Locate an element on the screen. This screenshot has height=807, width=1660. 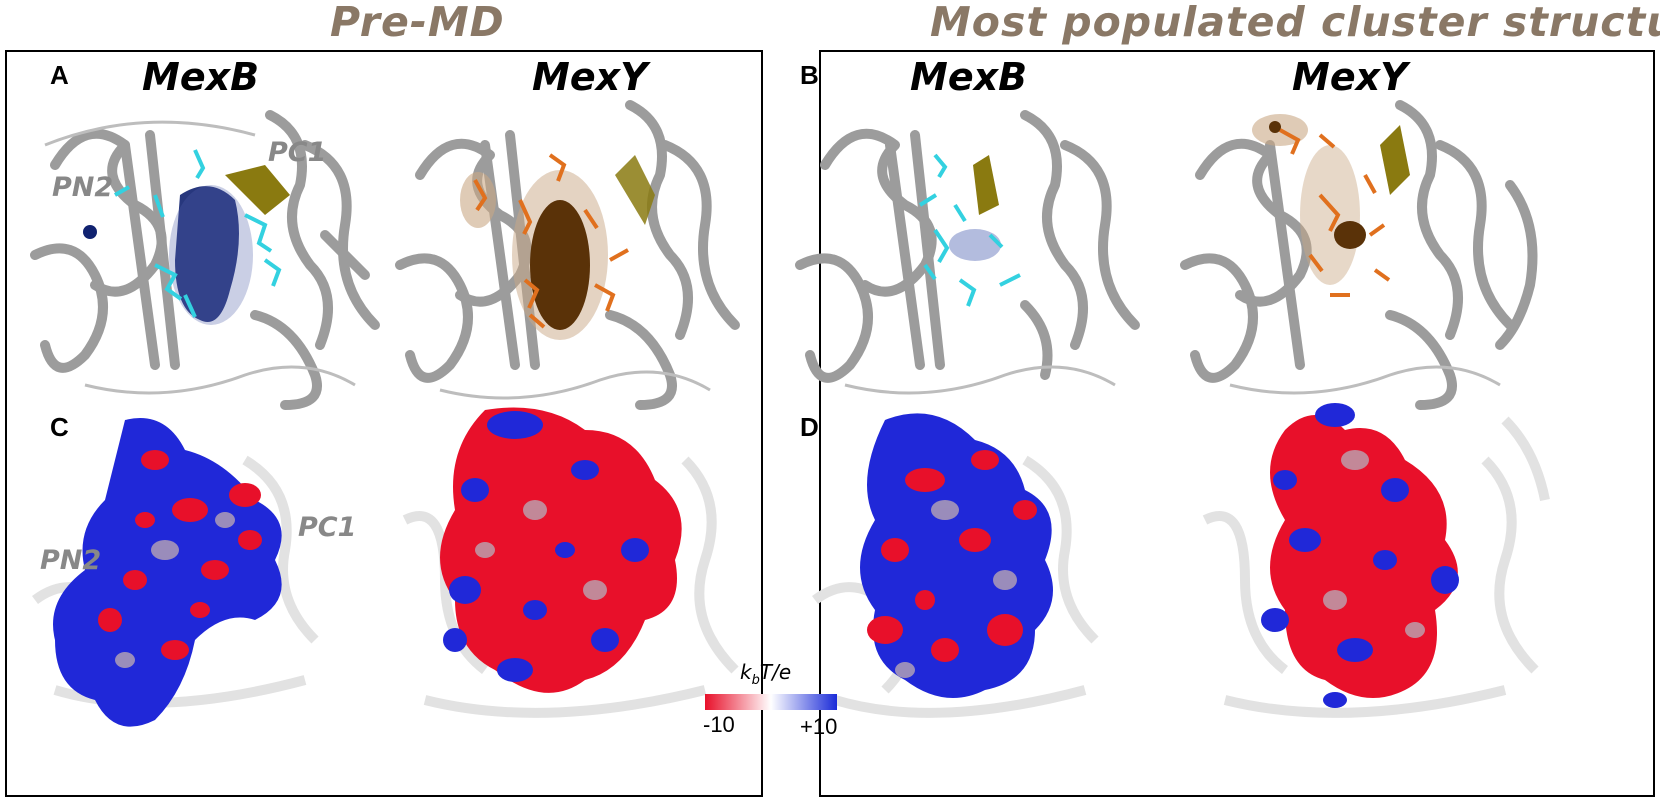
panel-a-mexy-structure is located at coordinates (567, 255).